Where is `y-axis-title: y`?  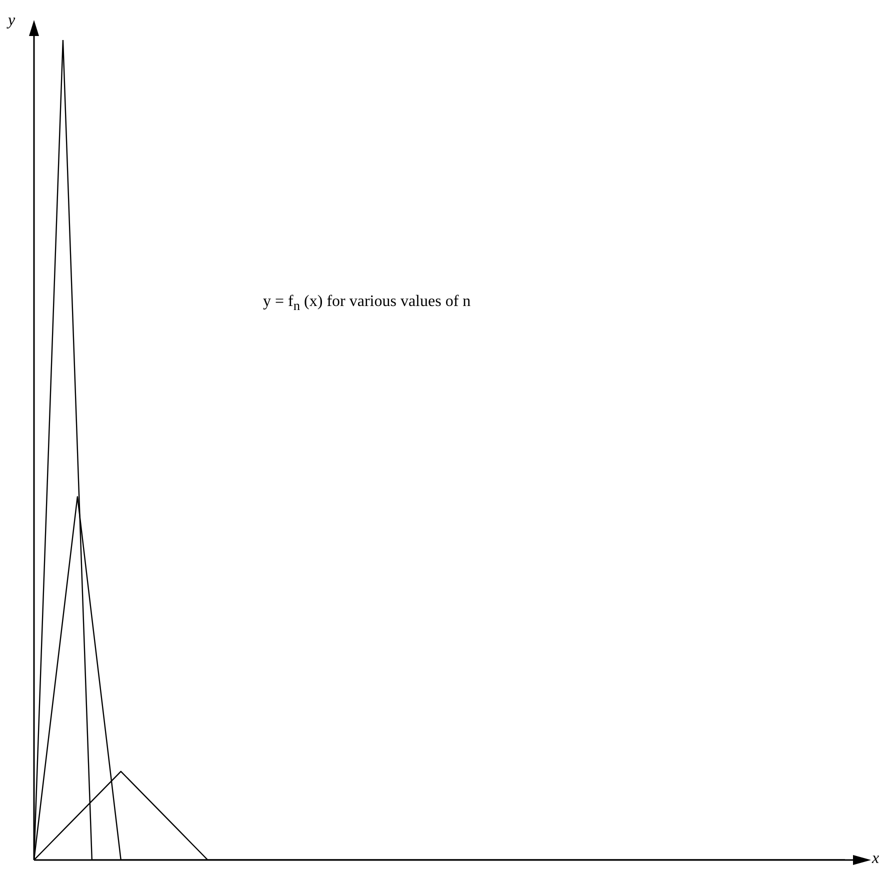 y-axis-title: y is located at coordinates (12, 21).